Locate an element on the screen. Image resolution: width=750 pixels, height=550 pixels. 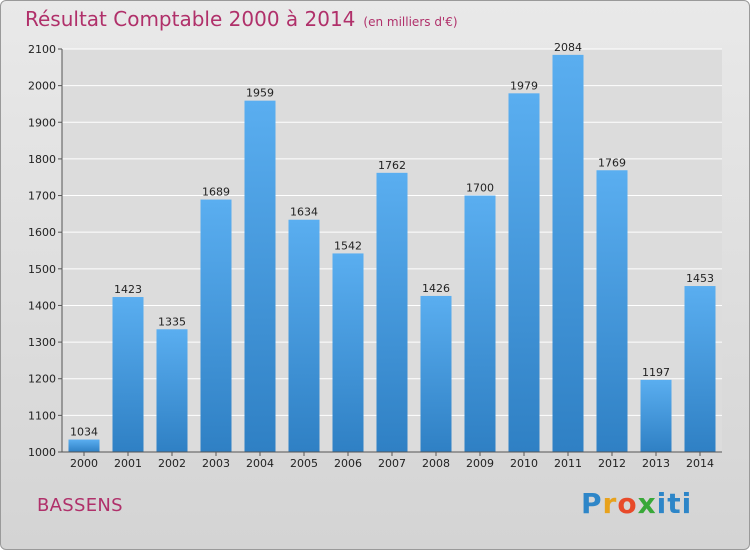
x-tick-label: 2004 is located at coordinates (260, 463).